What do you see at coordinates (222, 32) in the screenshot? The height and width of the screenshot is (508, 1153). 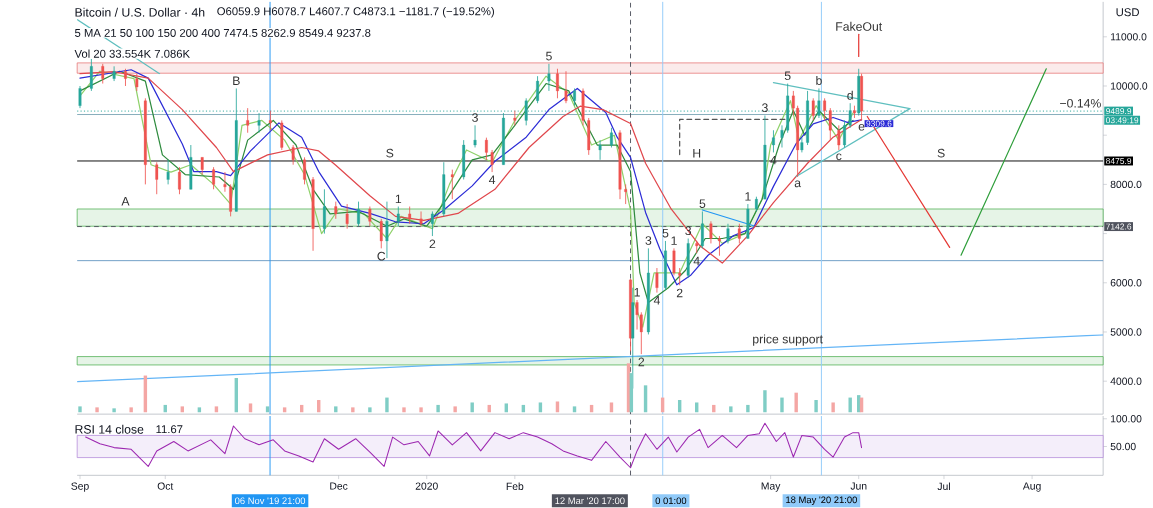 I see `annotation: 5 MA 21 50 100 150 200 400 7474.5 8262.9 8549.4 9237.8` at bounding box center [222, 32].